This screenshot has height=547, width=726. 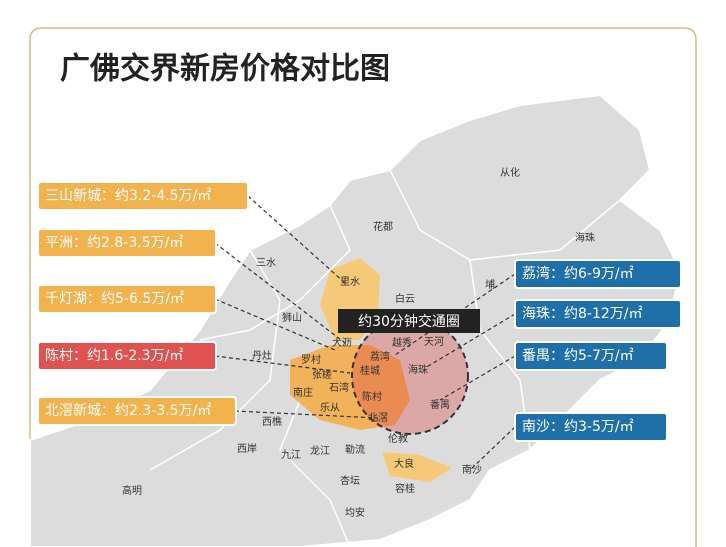 I want to click on place-label: 里水, so click(x=350, y=282).